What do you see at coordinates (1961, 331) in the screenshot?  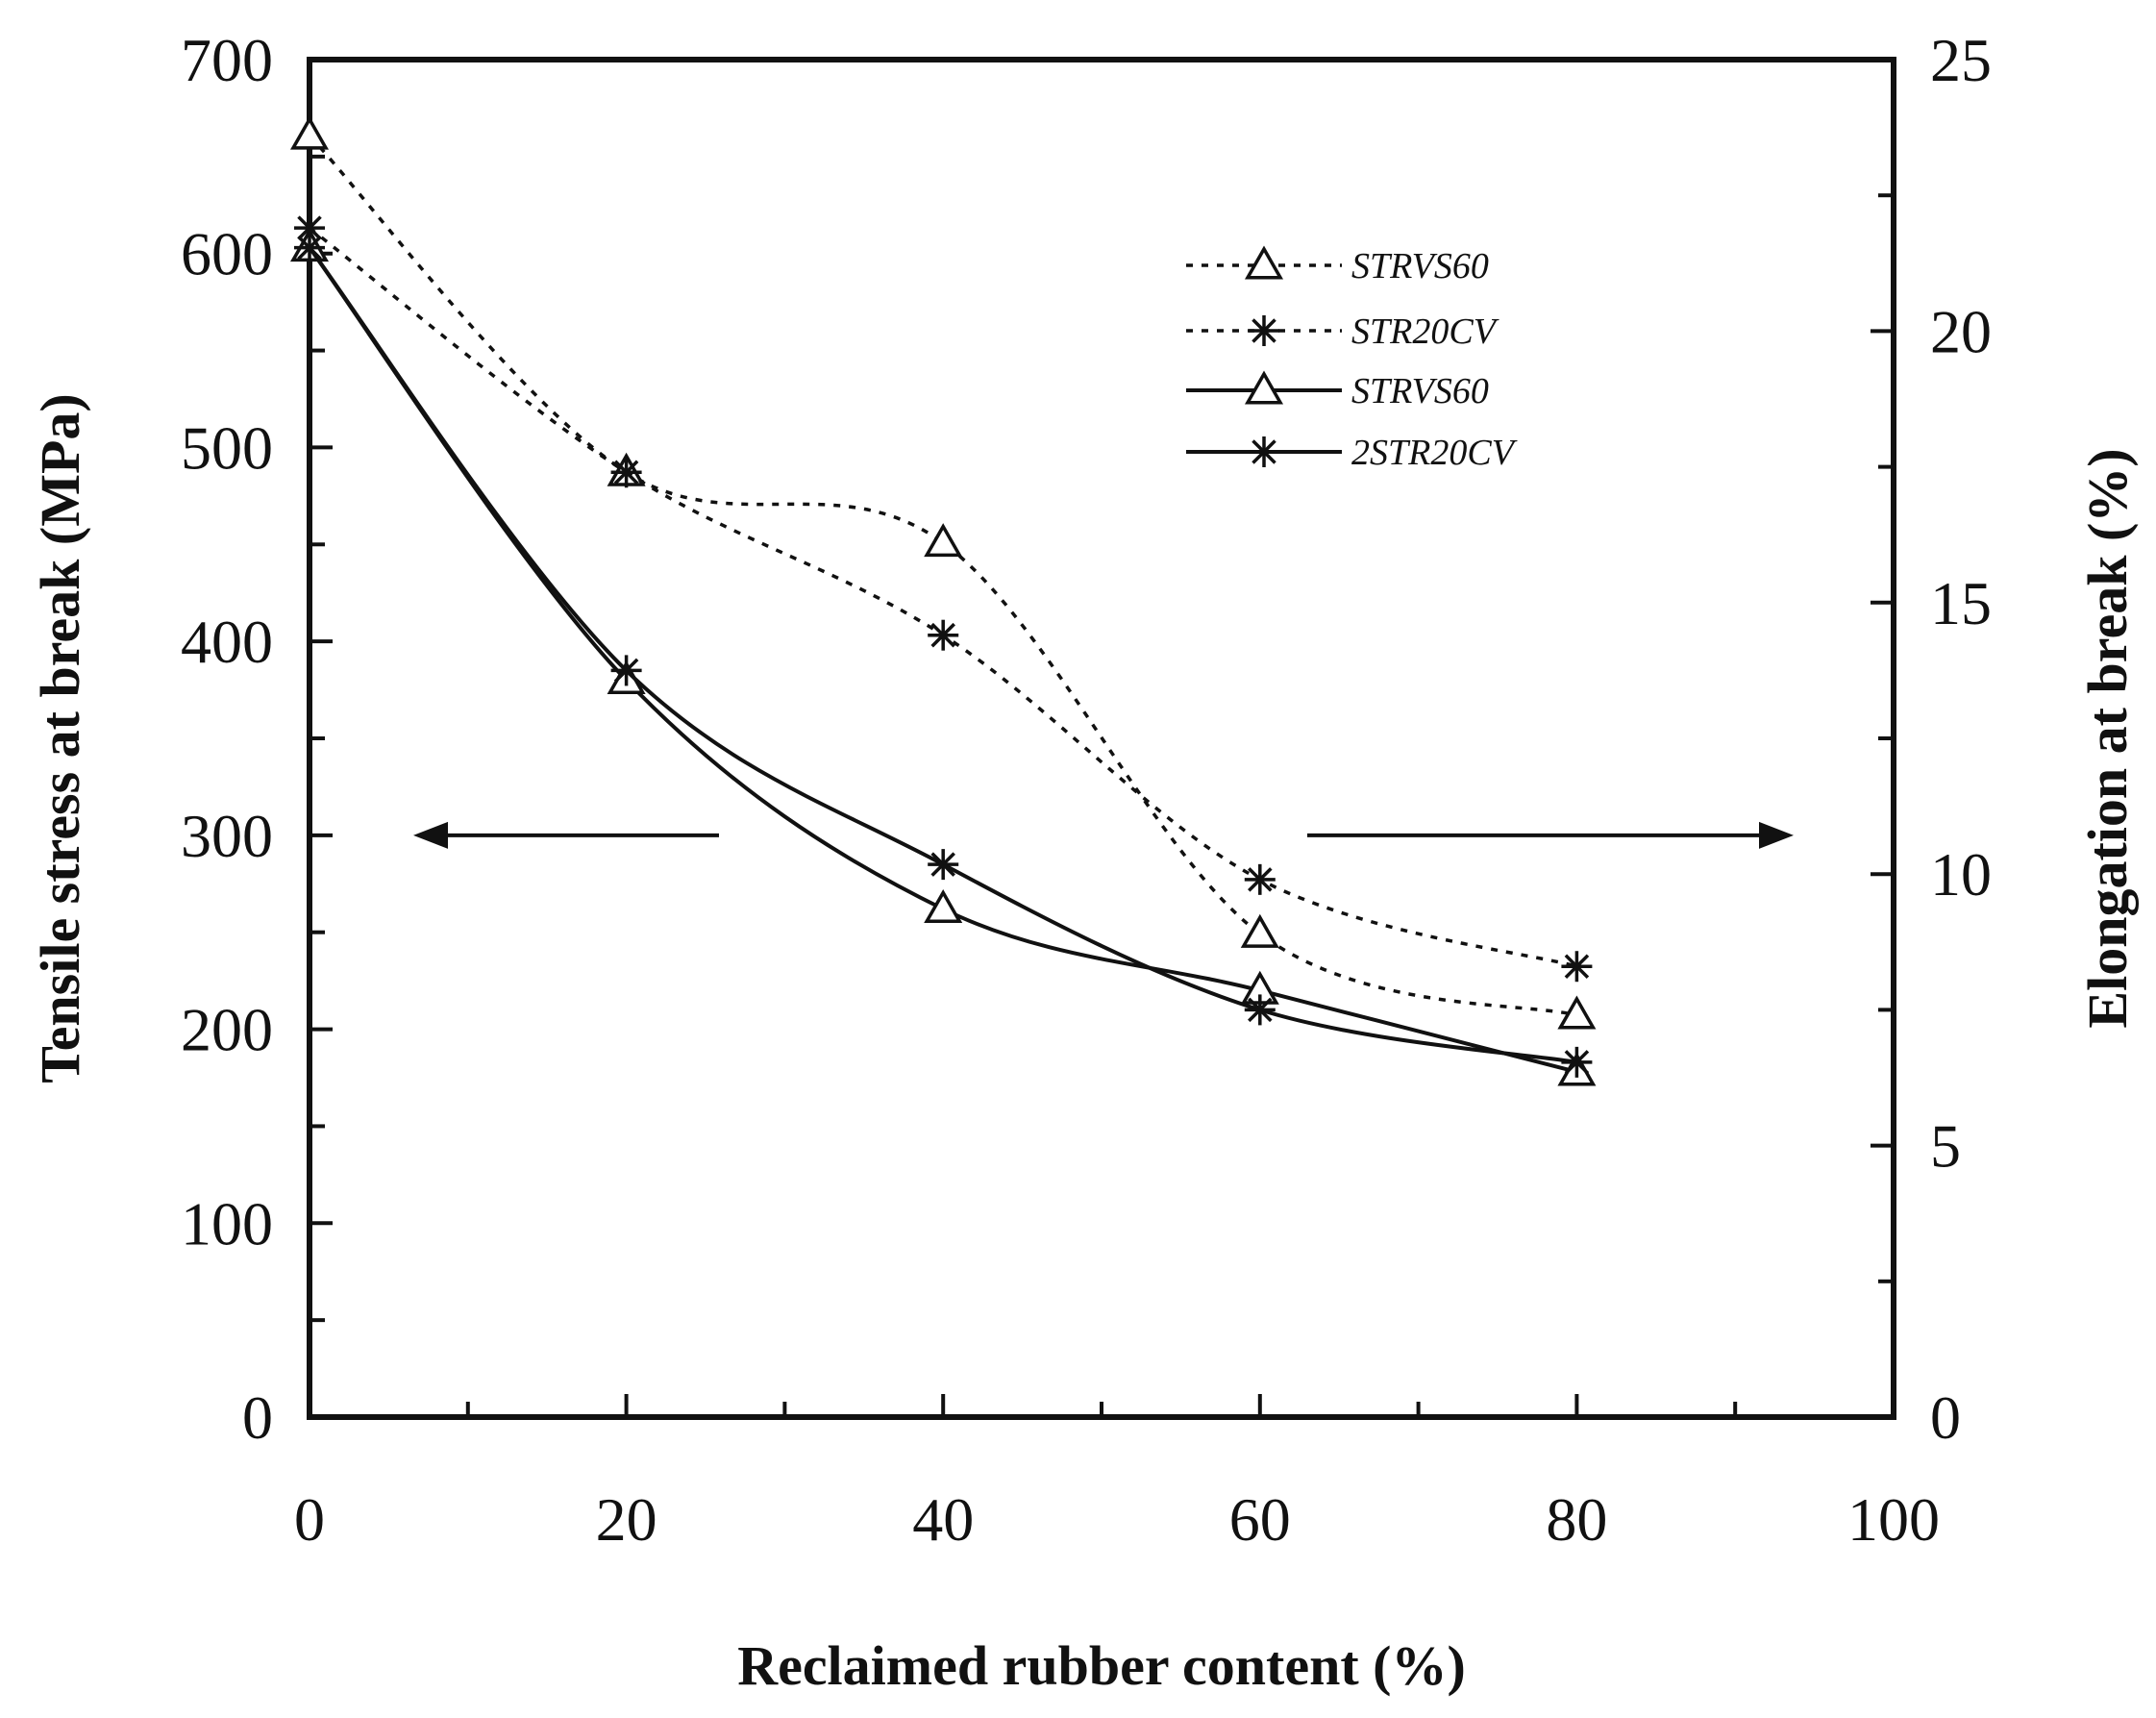 I see `y-right-tick-label: 20` at bounding box center [1961, 331].